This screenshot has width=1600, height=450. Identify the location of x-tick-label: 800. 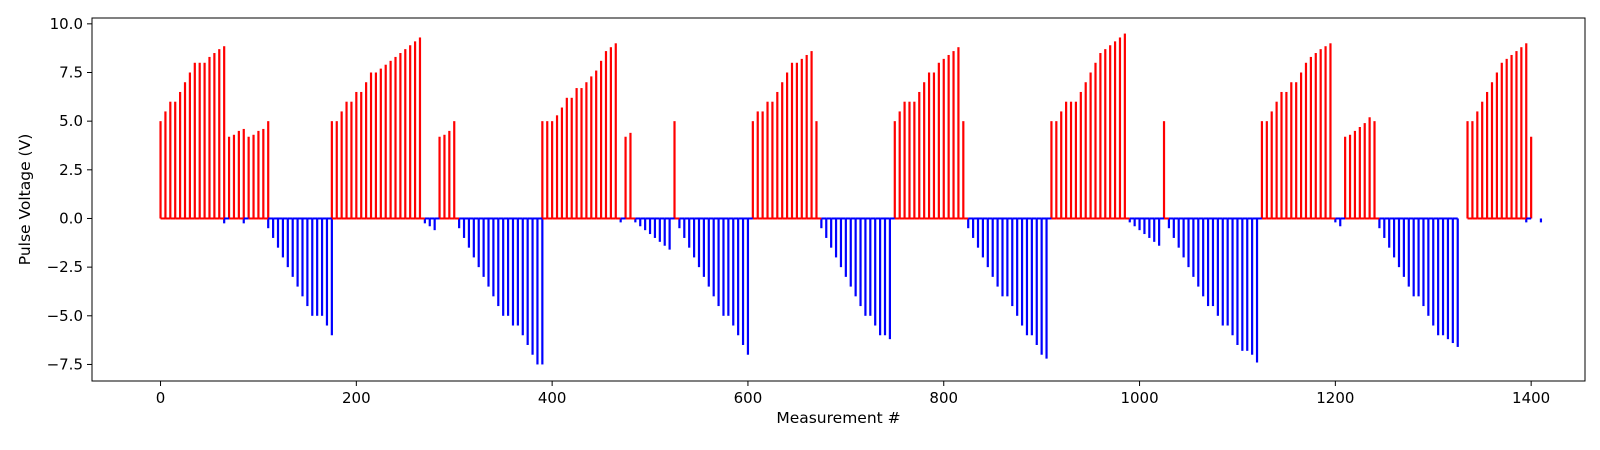
(943, 398).